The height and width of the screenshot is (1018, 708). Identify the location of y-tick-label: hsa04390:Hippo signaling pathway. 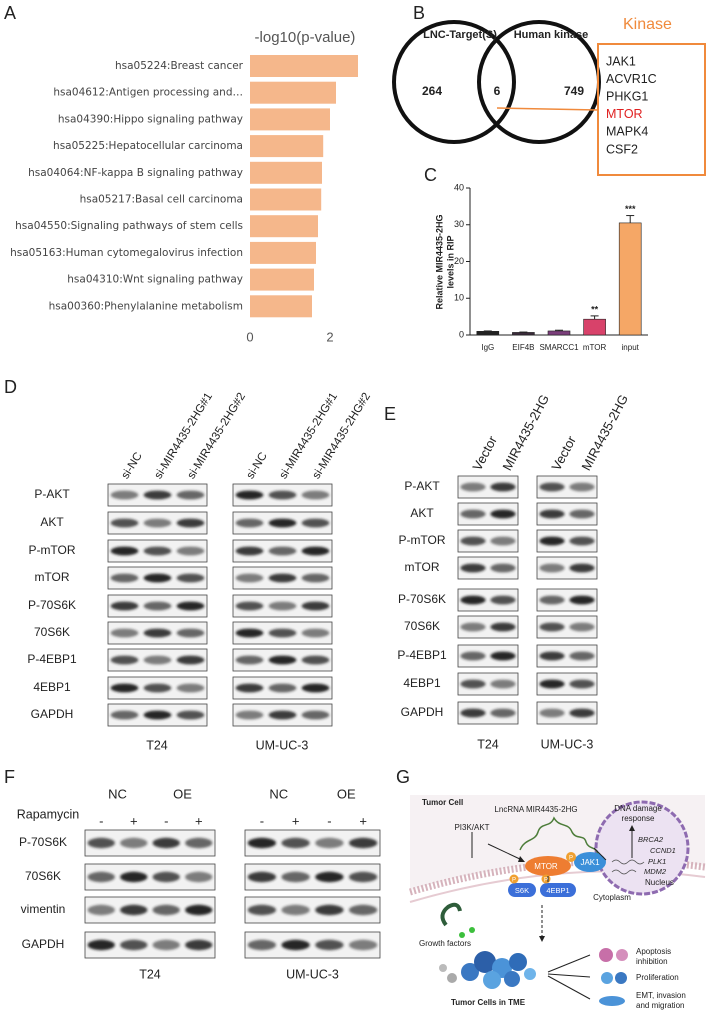
(150, 119).